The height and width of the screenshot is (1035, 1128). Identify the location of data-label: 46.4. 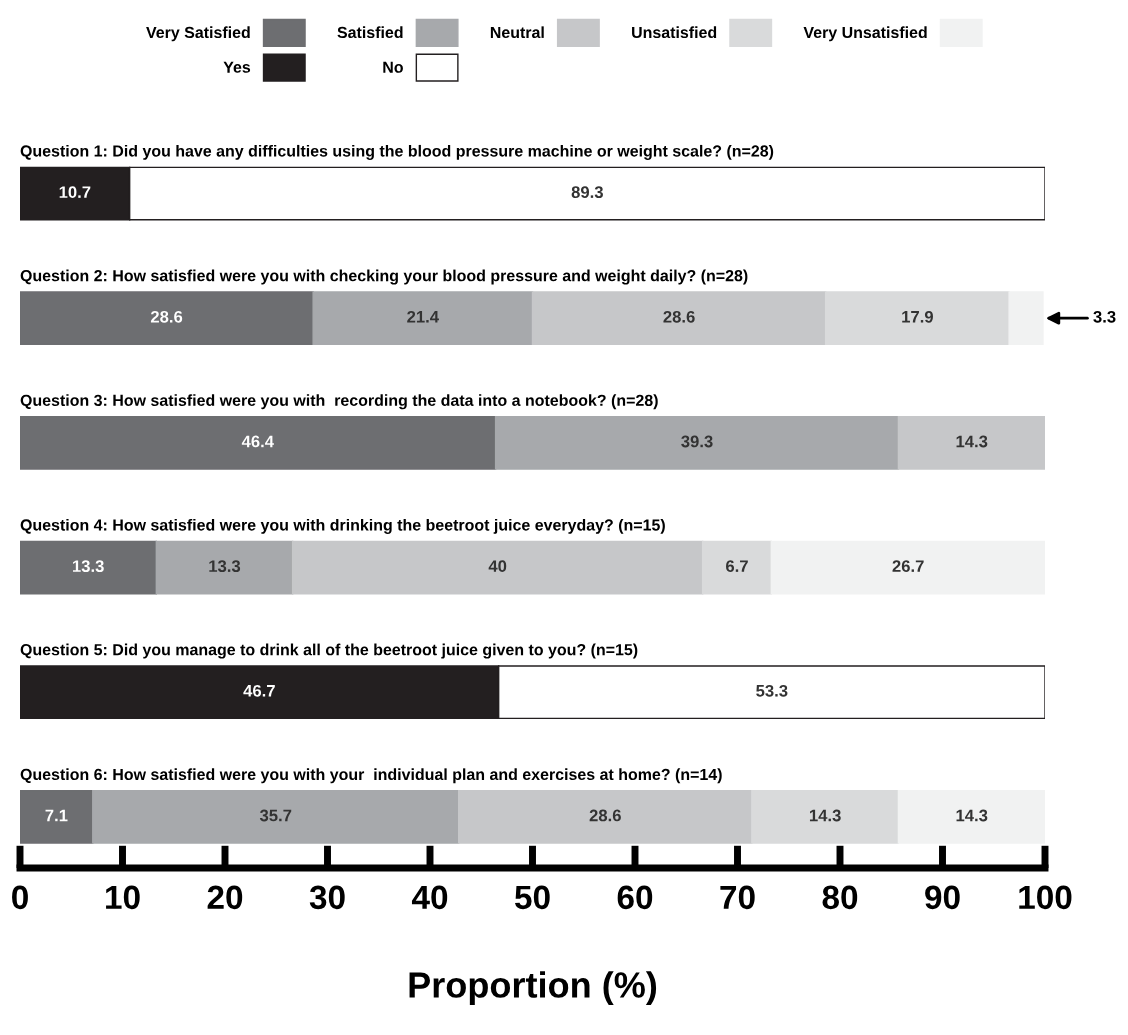
(257, 441).